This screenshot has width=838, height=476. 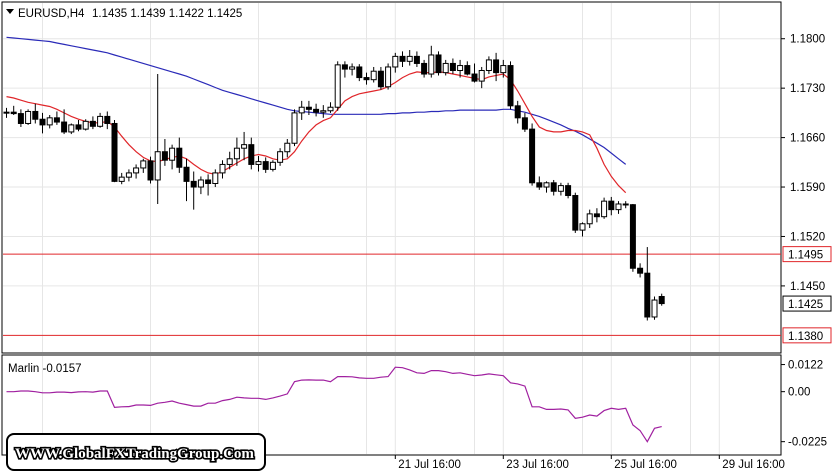 What do you see at coordinates (136, 452) in the screenshot?
I see `watermark-box` at bounding box center [136, 452].